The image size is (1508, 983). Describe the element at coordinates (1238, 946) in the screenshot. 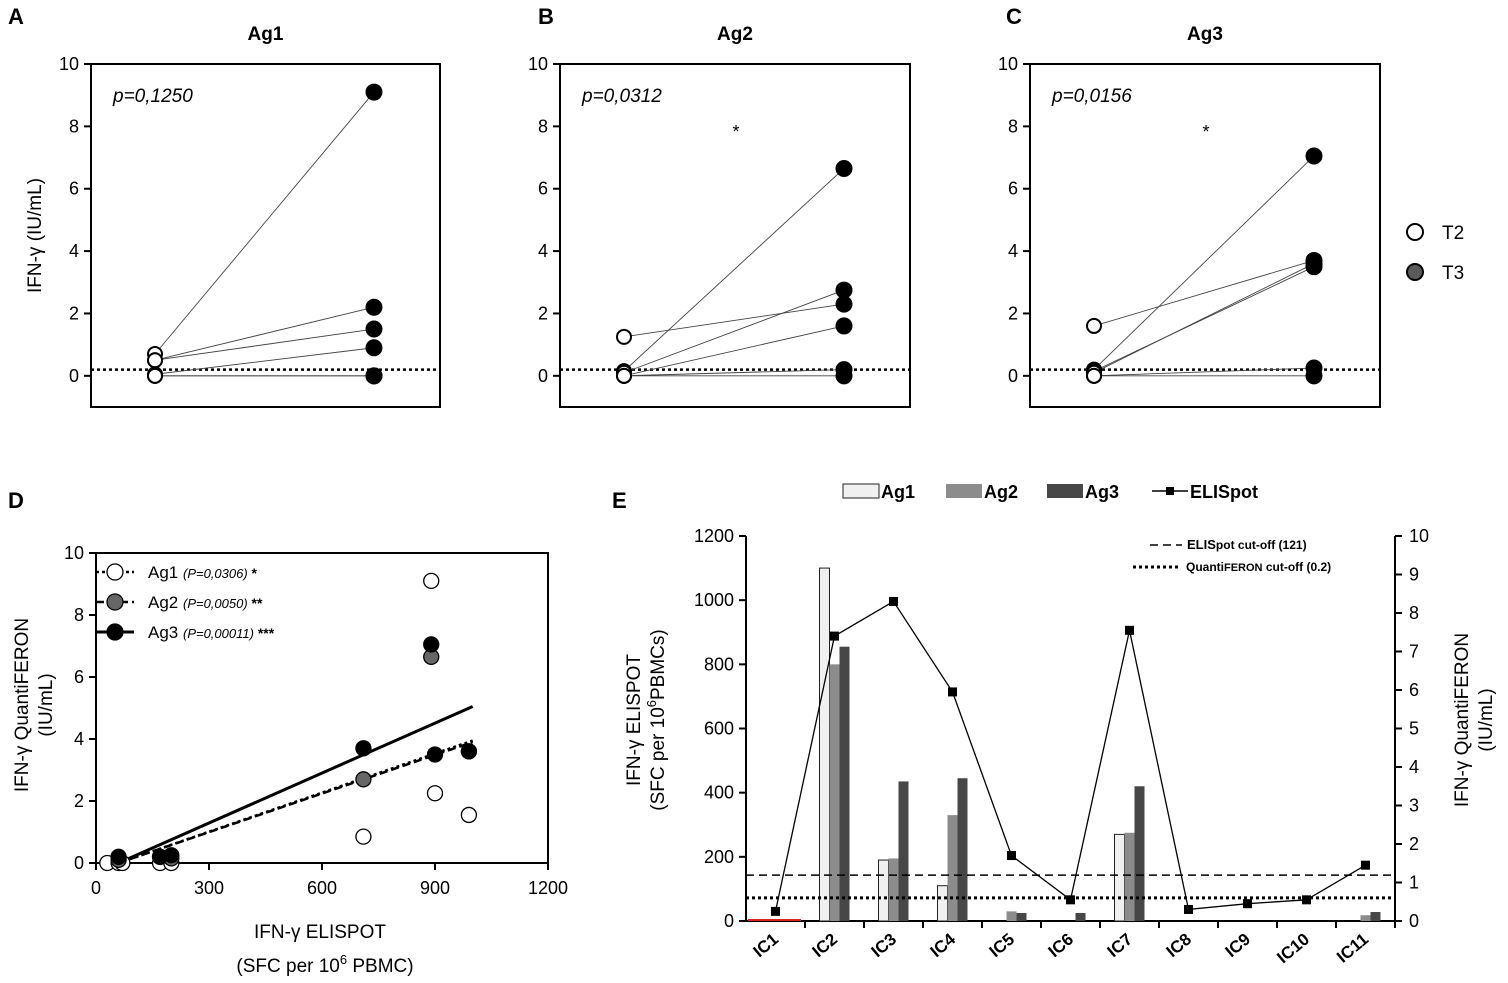

I see `x-tick-label: IC9` at that location.